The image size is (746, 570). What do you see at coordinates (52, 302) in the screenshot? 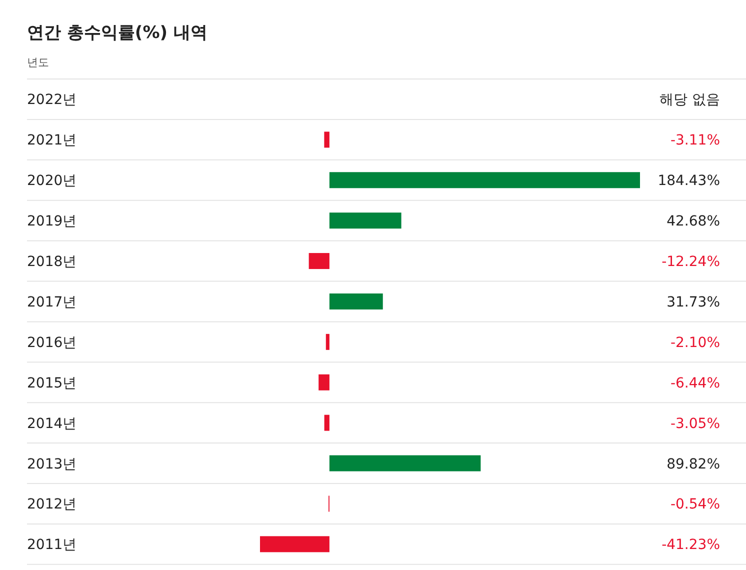
I see `y-tick-label: 2017년` at bounding box center [52, 302].